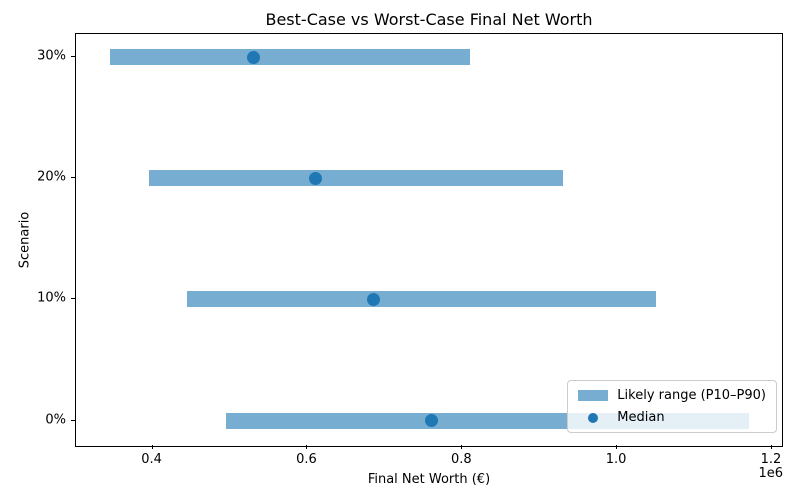 The height and width of the screenshot is (500, 800). Describe the element at coordinates (307, 447) in the screenshot. I see `x-tick-0.6` at that location.